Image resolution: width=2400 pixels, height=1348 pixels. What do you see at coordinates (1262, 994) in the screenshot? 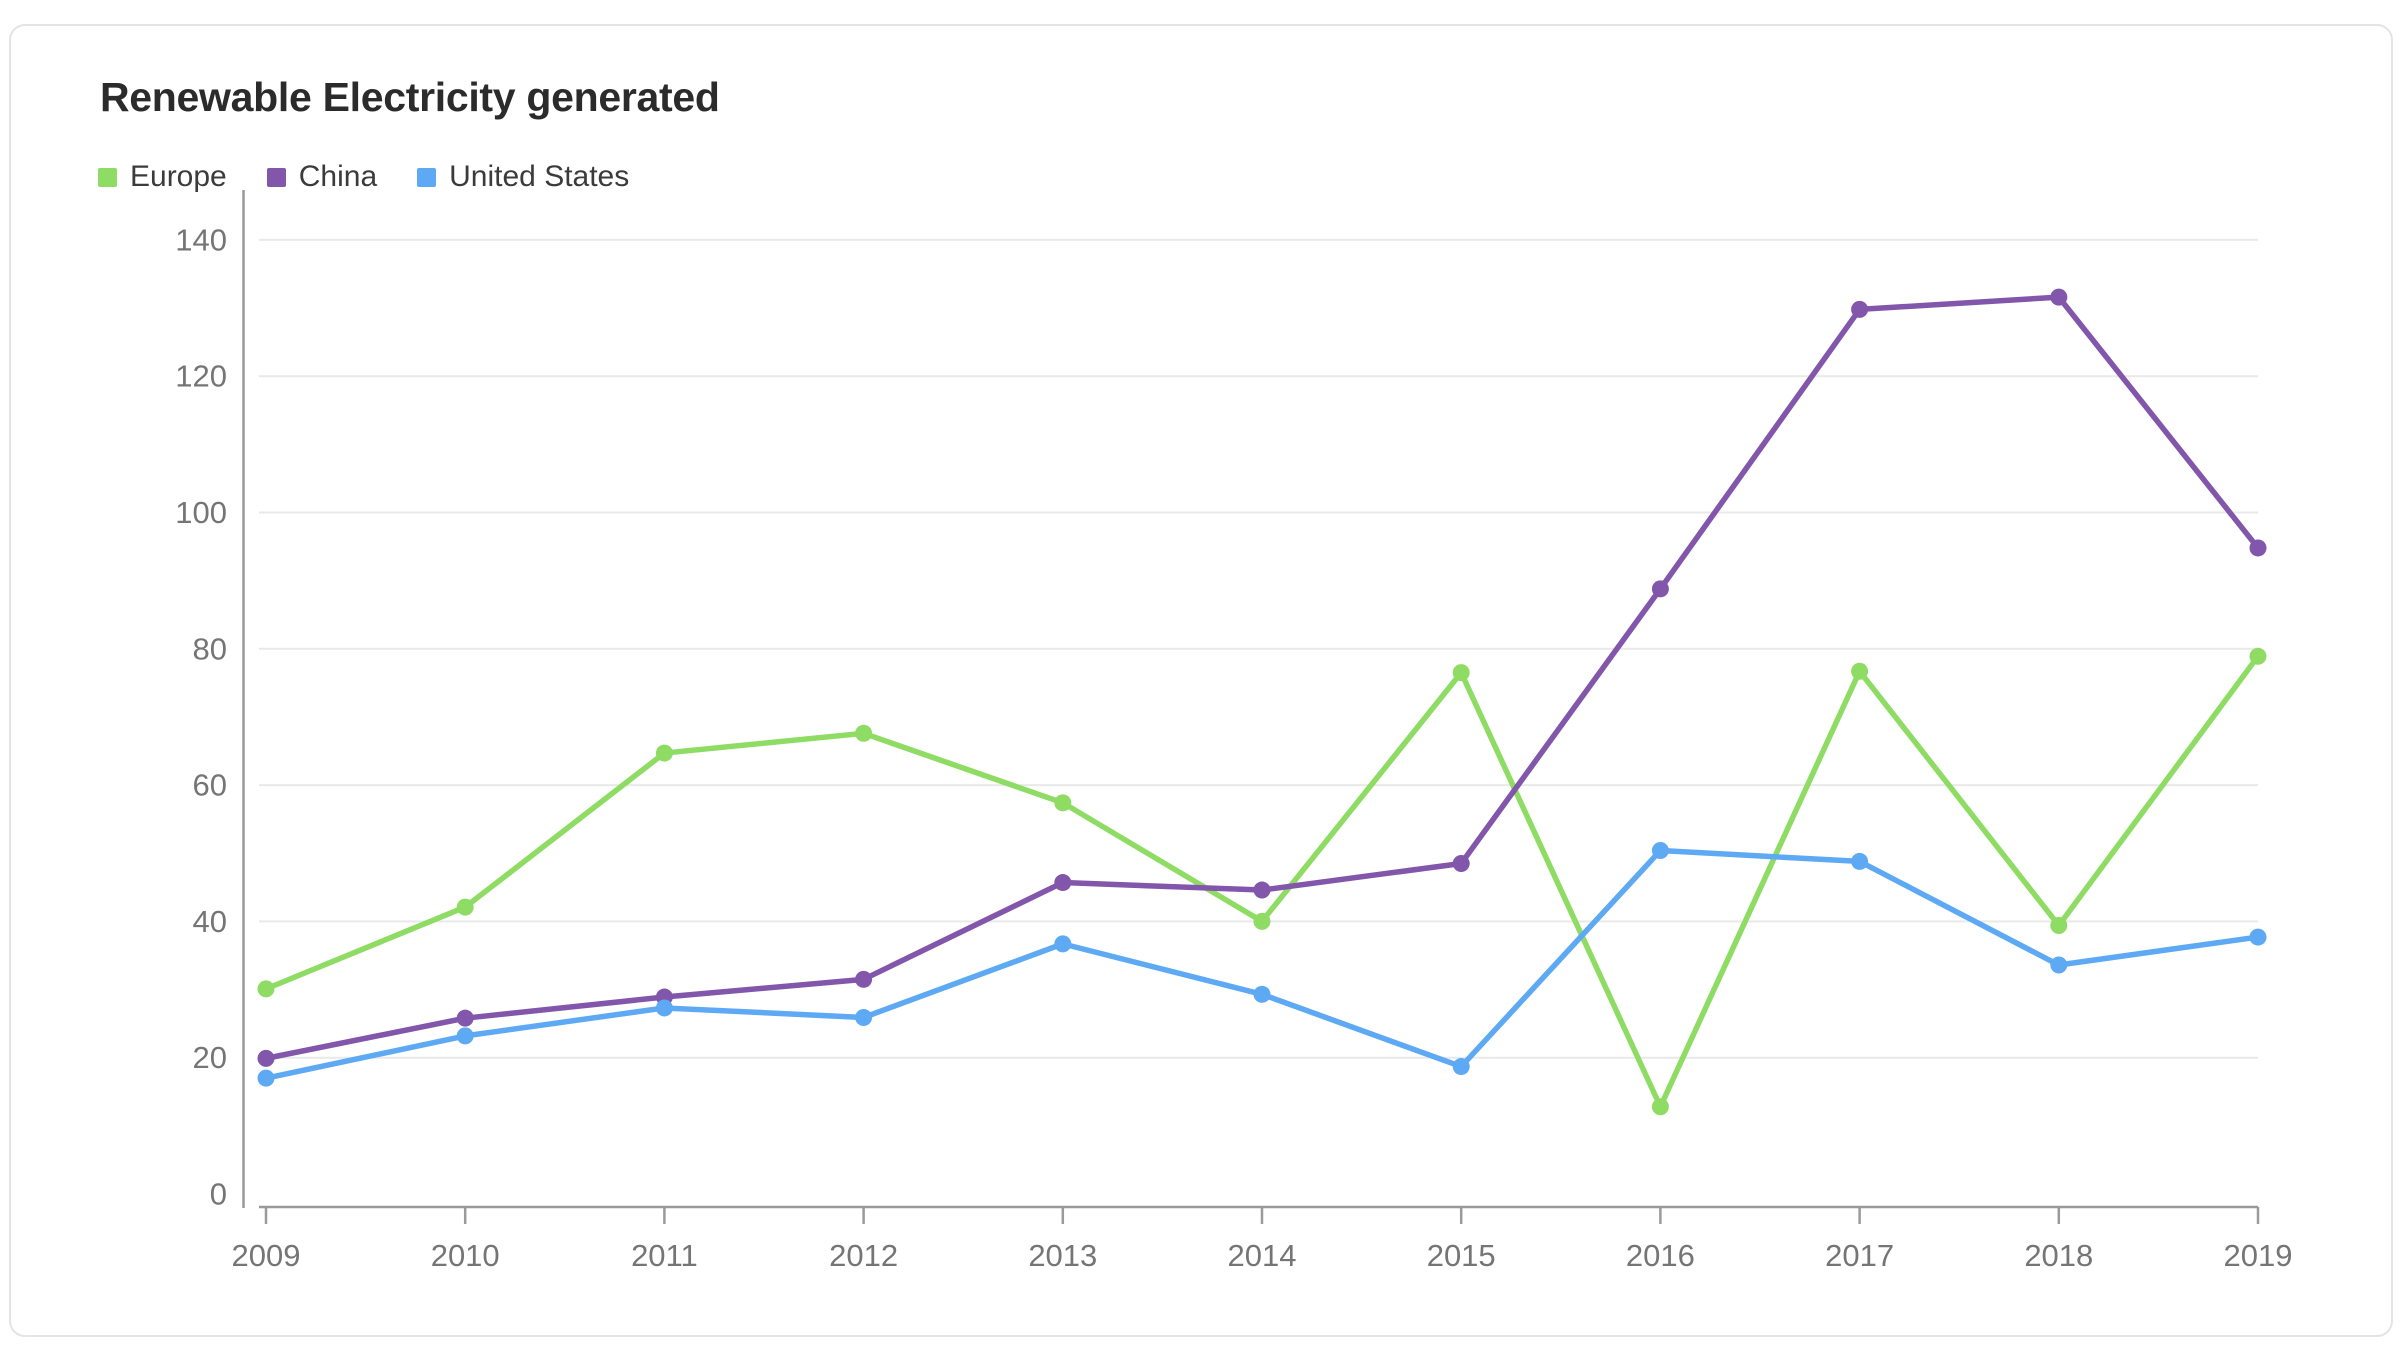
I see `data-point-united-states-2014` at bounding box center [1262, 994].